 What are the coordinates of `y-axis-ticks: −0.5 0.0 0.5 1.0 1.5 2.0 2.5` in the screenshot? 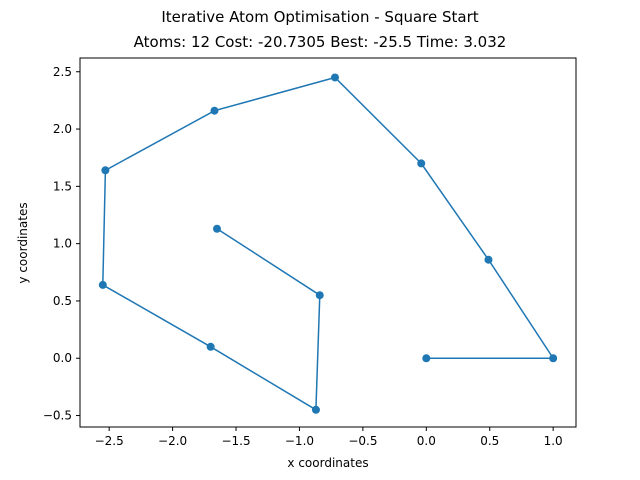 It's located at (61, 244).